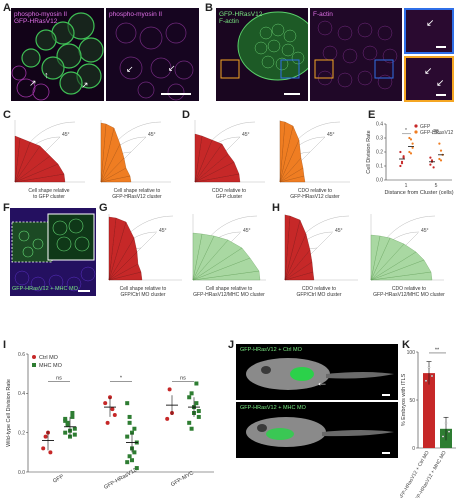 The image size is (460, 500). I want to click on y-tick-label: 0.1, so click(379, 167).